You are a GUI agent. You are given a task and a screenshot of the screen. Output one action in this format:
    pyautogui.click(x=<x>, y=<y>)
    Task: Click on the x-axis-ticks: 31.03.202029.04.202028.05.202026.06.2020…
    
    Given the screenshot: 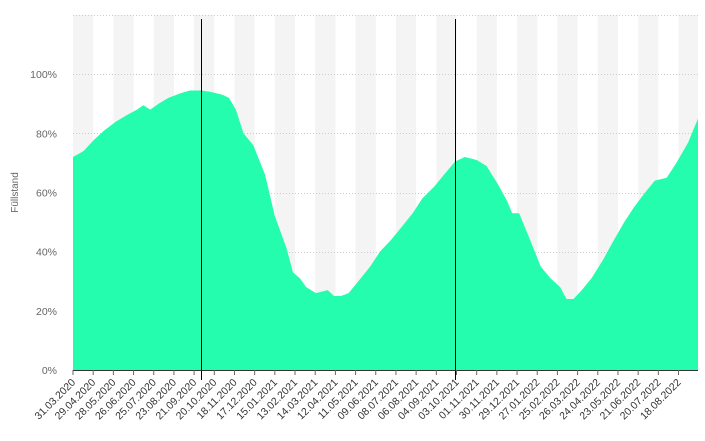 What is the action you would take?
    pyautogui.click(x=358, y=396)
    